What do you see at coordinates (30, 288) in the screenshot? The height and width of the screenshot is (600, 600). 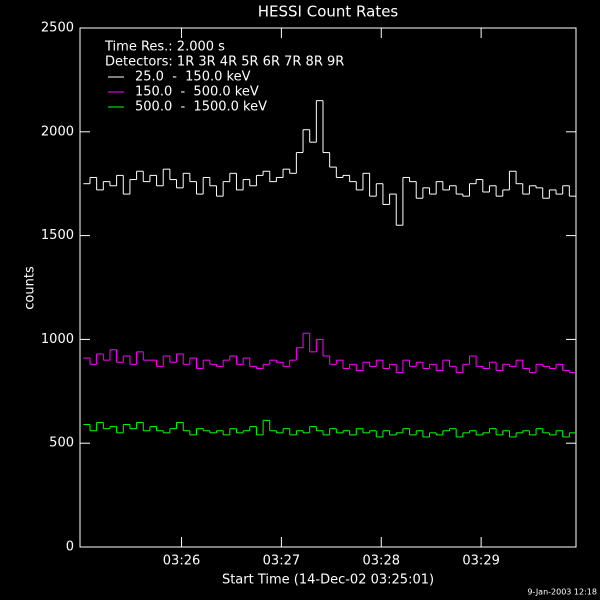 I see `y-axis-label: counts` at bounding box center [30, 288].